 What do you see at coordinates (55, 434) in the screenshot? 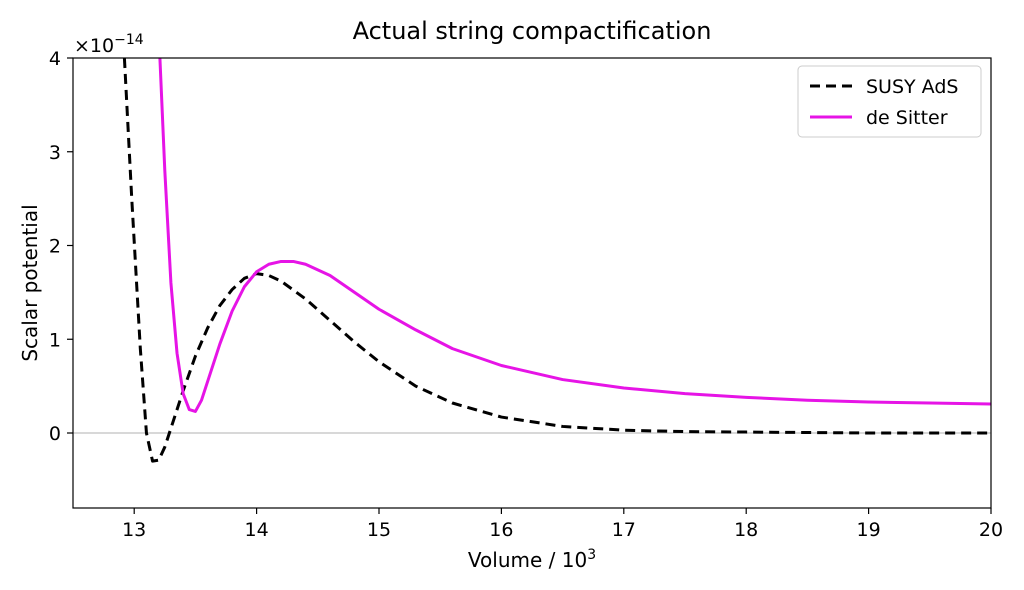
I see `y-tick-label-0: 0` at bounding box center [55, 434].